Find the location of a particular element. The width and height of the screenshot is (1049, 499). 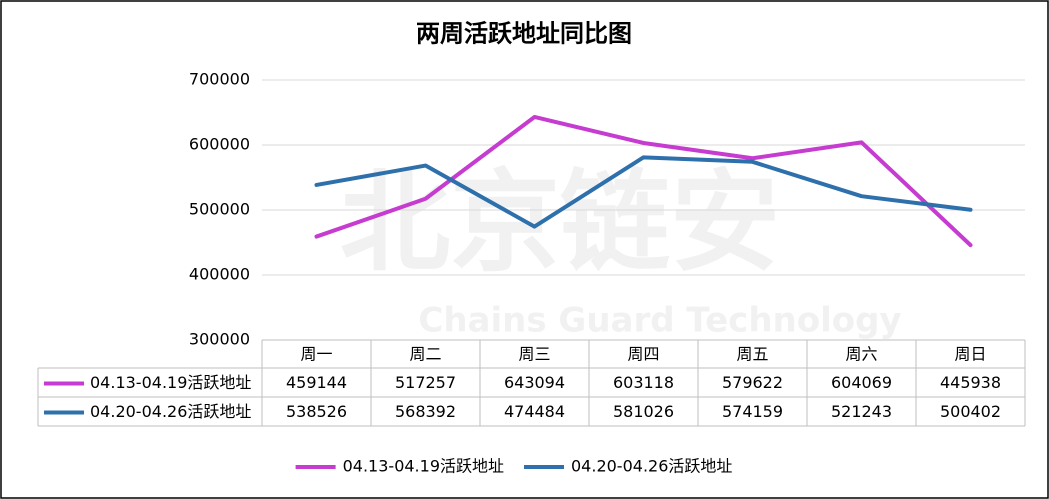

line-series is located at coordinates (643, 192).